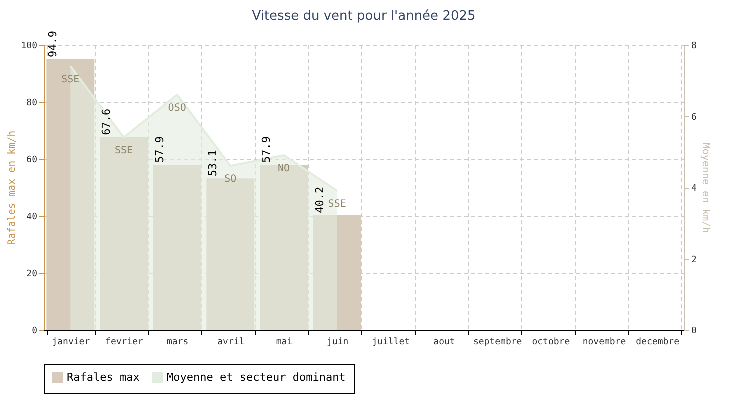 This screenshot has height=400, width=750. Describe the element at coordinates (364, 16) in the screenshot. I see `chart-title: Vitesse du vent pour l'année 2025` at that location.